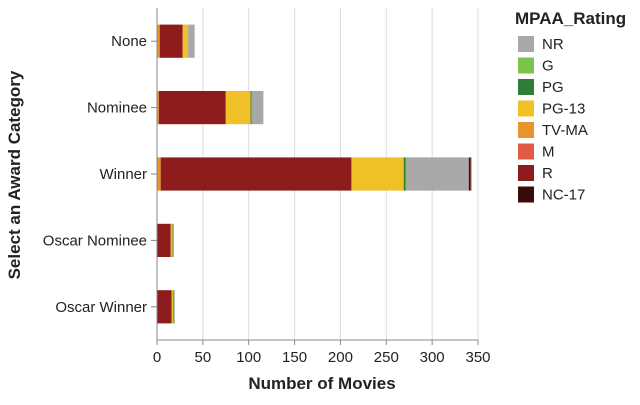  I want to click on x-tick-label: 300, so click(432, 357).